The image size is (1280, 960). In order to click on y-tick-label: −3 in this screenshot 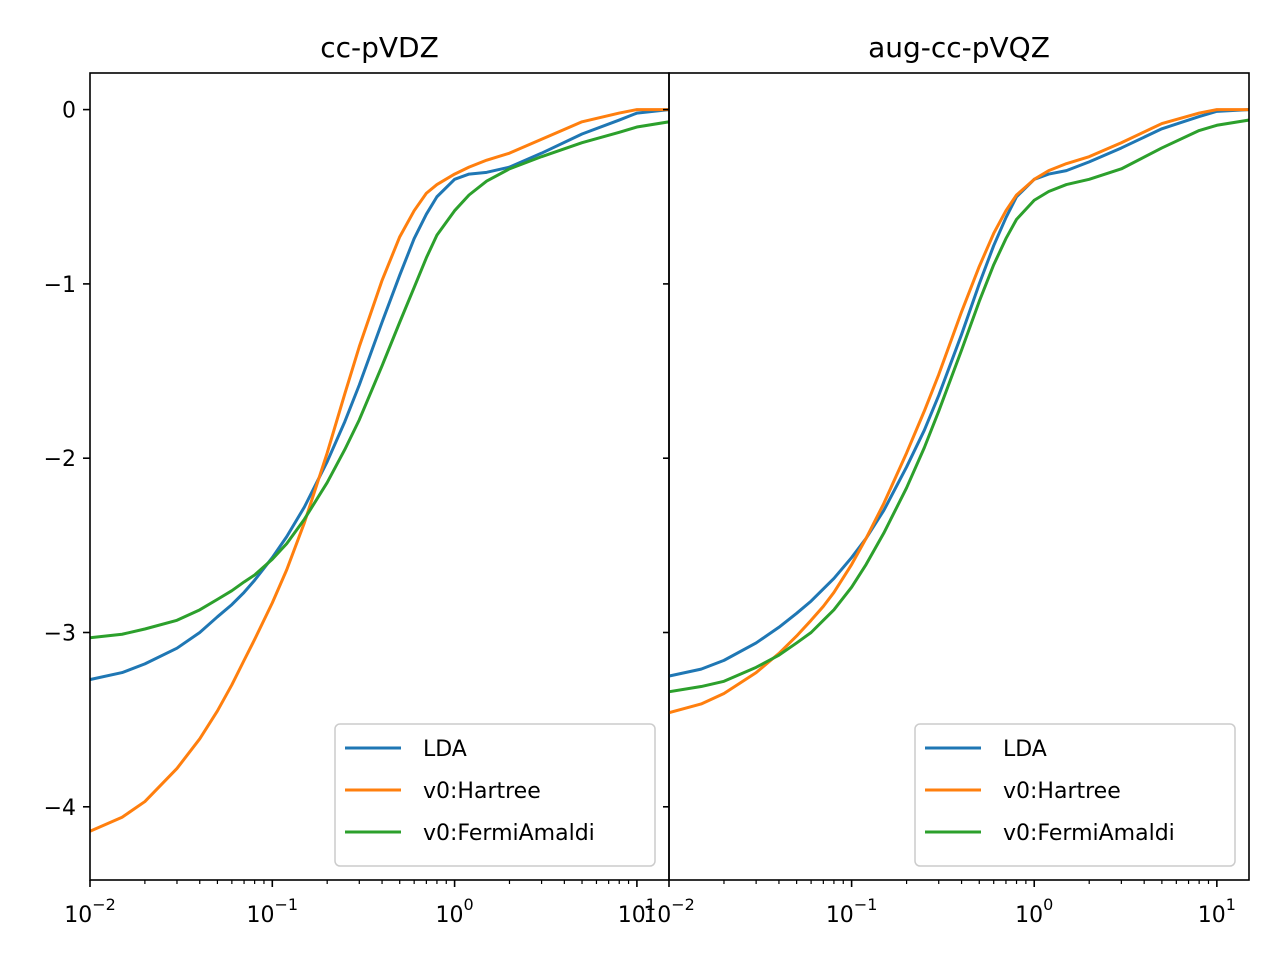, I will do `click(60, 633)`.